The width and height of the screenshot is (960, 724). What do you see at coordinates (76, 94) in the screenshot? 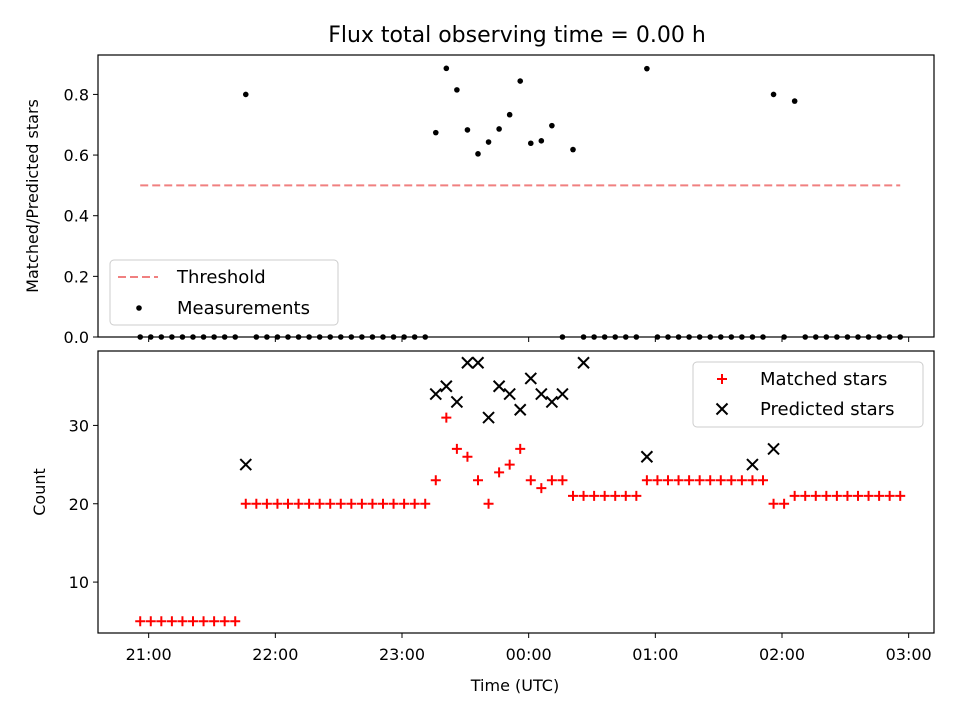
I see `top-ytick-label: 0.8` at bounding box center [76, 94].